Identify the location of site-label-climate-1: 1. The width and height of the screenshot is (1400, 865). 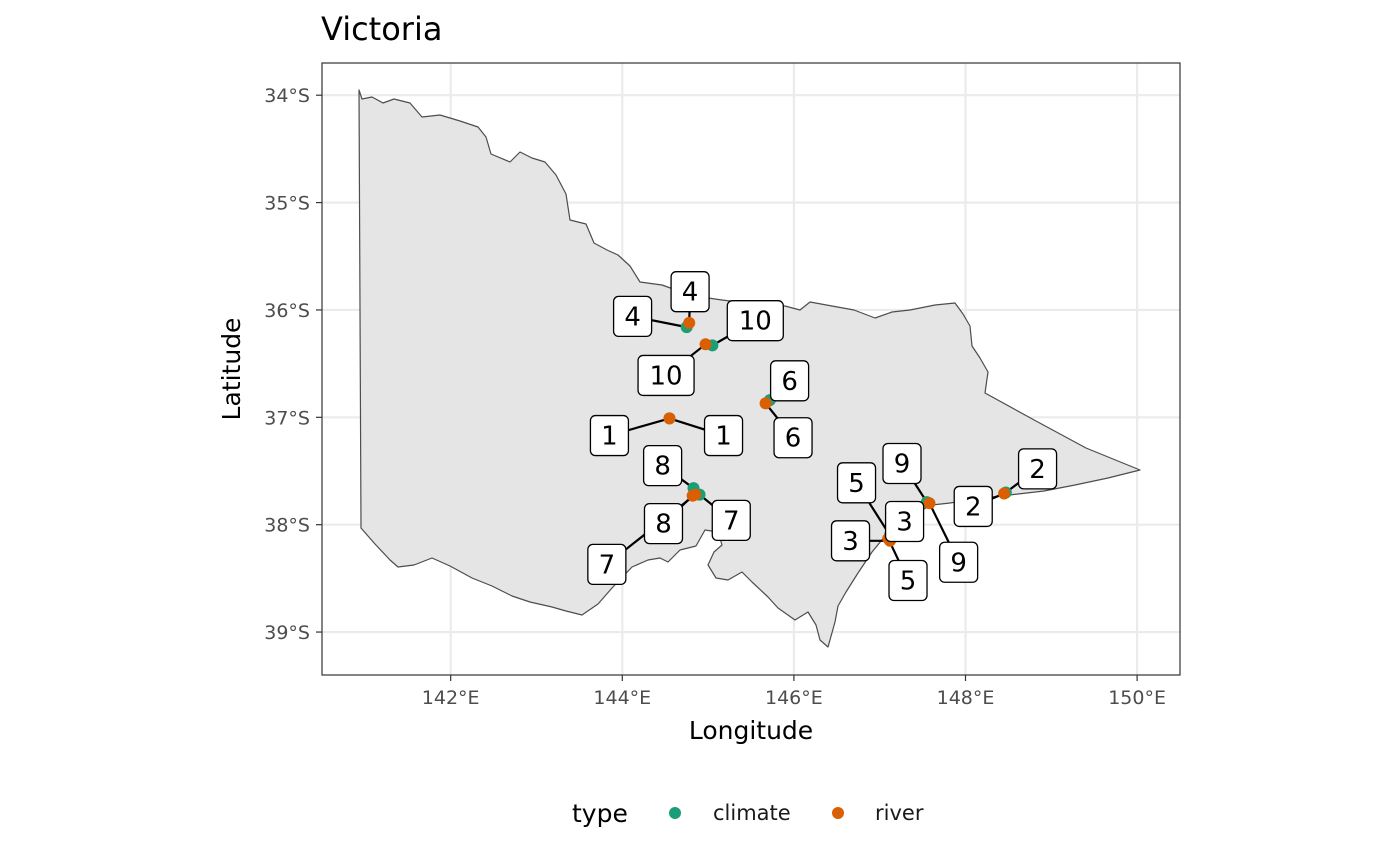
(609, 435).